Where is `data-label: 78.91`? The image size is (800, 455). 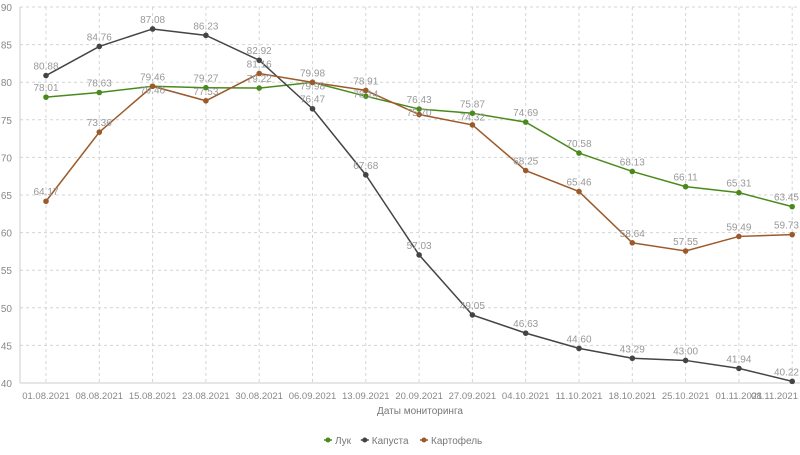 data-label: 78.91 is located at coordinates (365, 81).